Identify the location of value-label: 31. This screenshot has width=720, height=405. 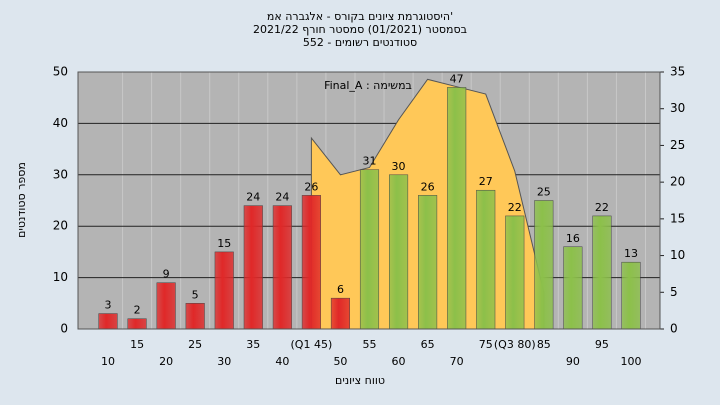
(370, 161).